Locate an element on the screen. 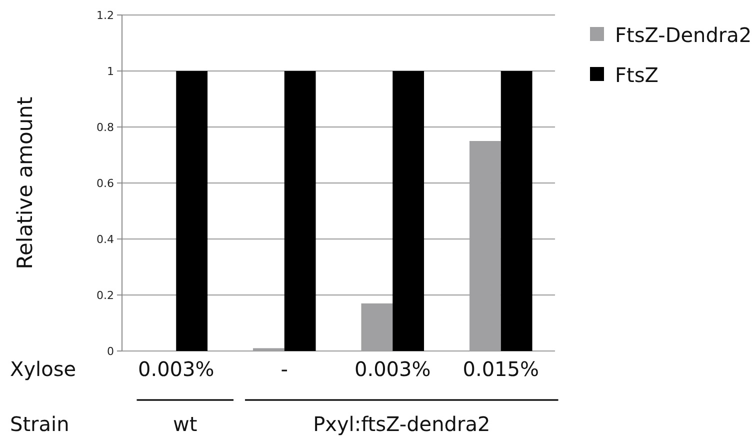 This screenshot has width=752, height=443. y-tick-label: 0.8 is located at coordinates (105, 127).